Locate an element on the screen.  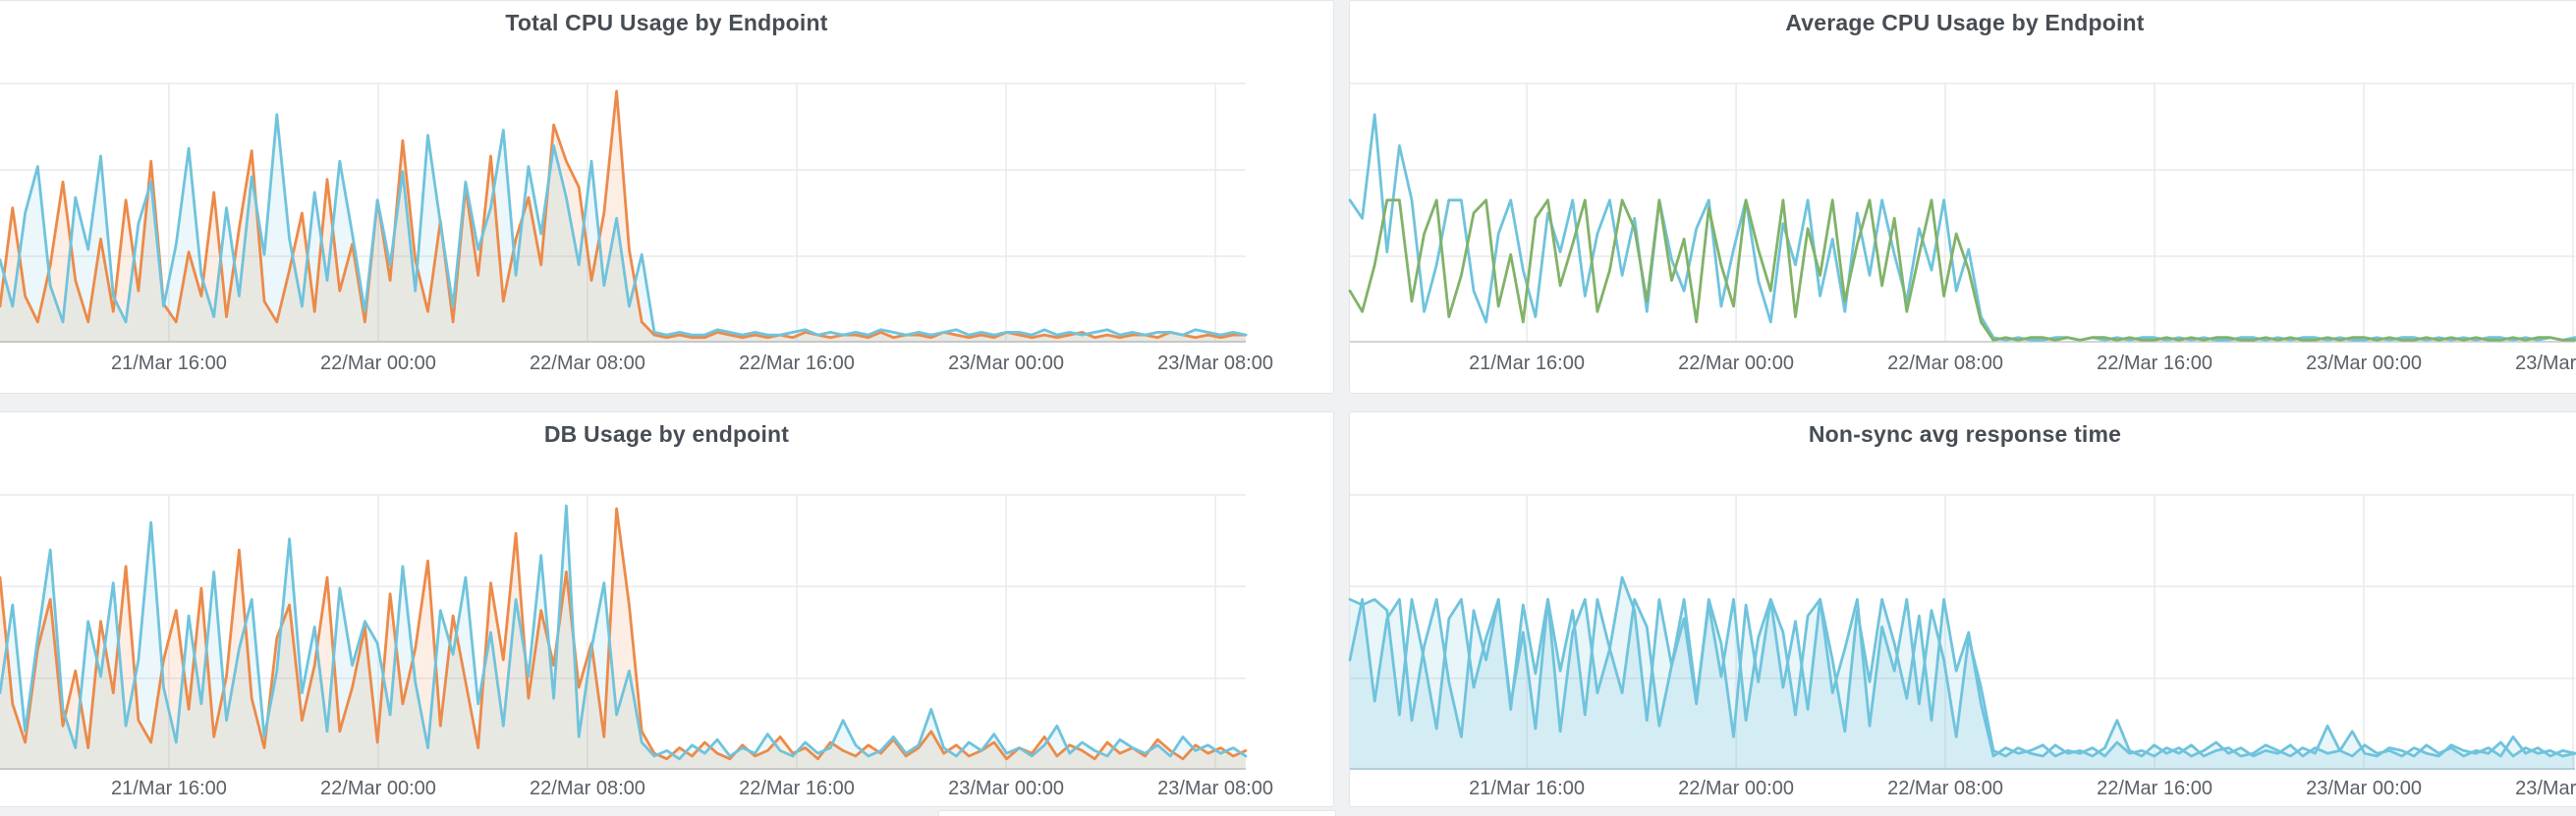
panel-title-average-cpu: Average CPU Usage by Endpoint is located at coordinates (1965, 22).